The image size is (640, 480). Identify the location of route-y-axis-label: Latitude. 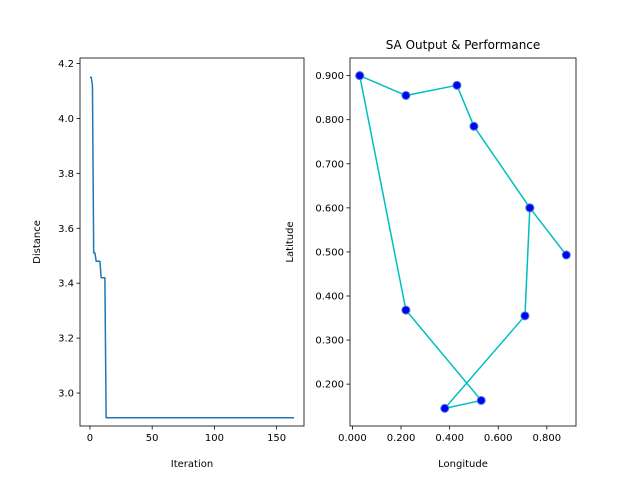
(290, 241).